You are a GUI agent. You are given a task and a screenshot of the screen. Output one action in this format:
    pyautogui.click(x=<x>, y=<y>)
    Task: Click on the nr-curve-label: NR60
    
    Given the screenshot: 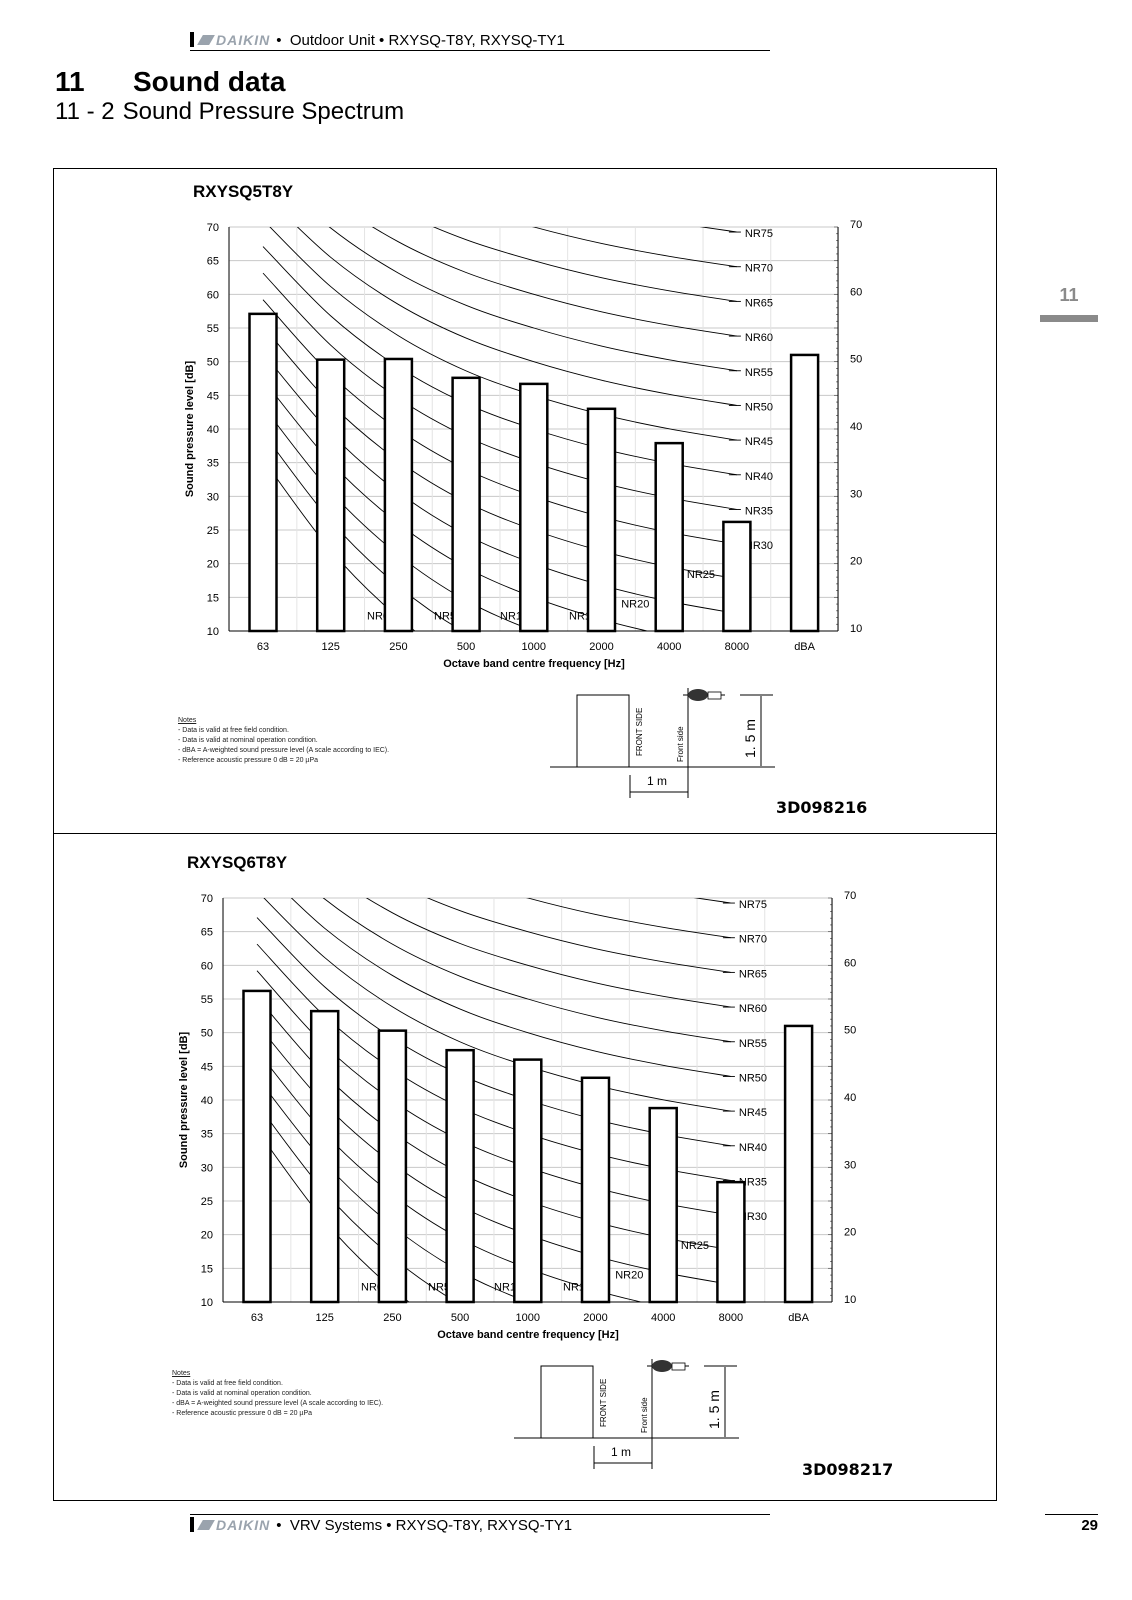 What is the action you would take?
    pyautogui.click(x=753, y=1009)
    